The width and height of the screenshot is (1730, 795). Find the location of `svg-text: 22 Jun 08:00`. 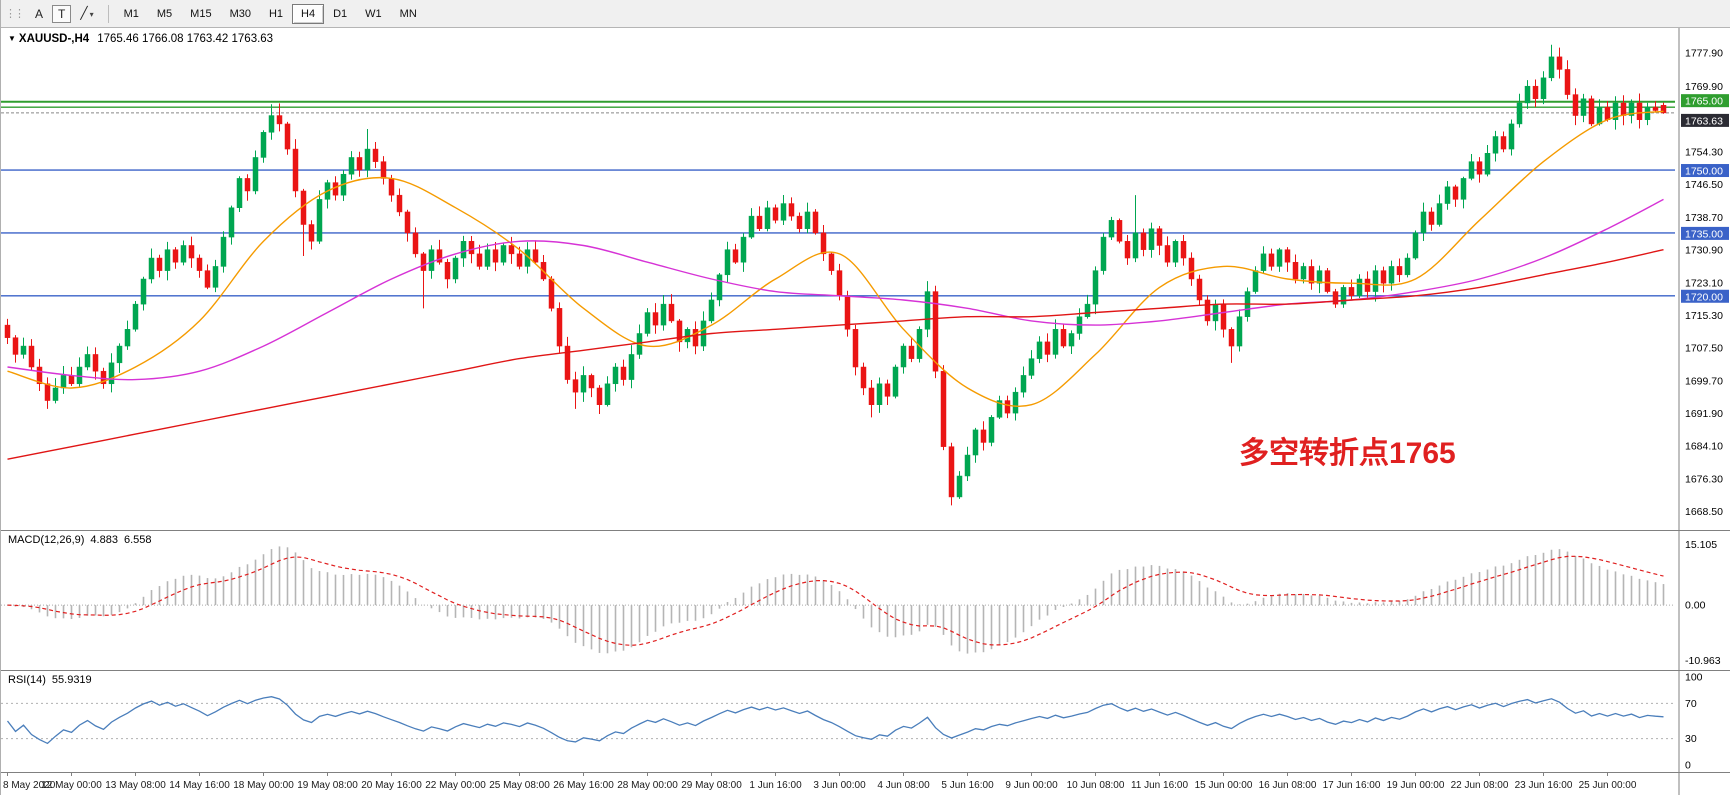

svg-text: 22 Jun 08:00 is located at coordinates (1480, 785).